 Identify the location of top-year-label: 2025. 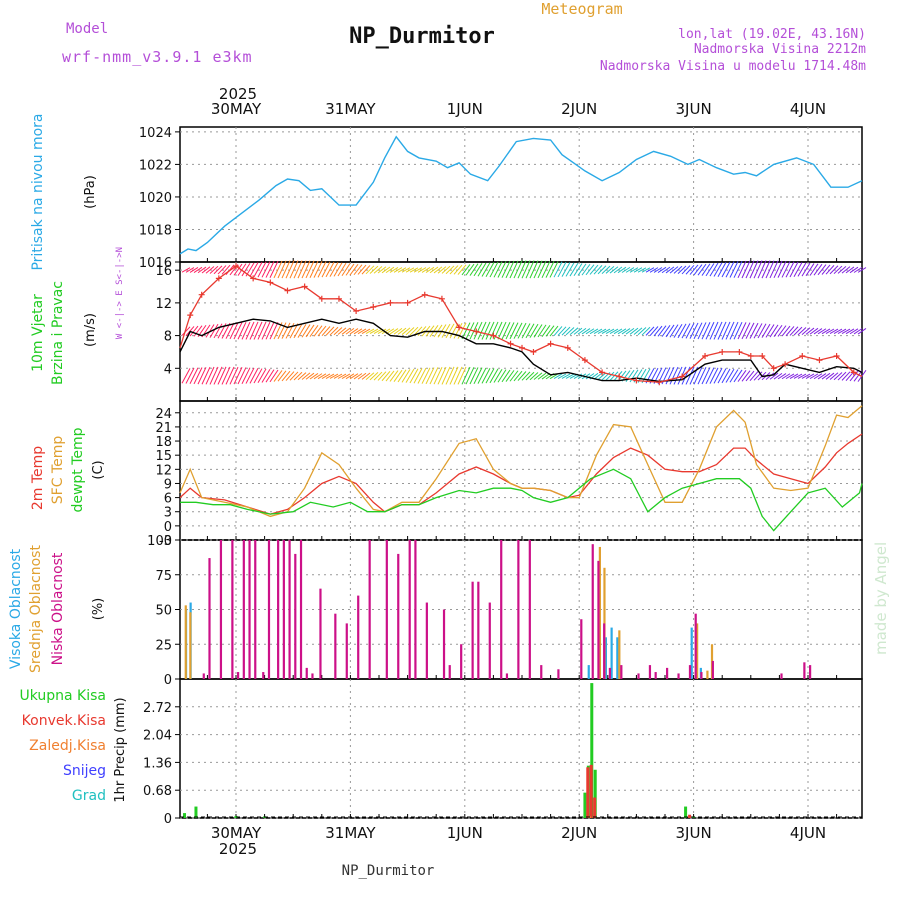
(238, 94).